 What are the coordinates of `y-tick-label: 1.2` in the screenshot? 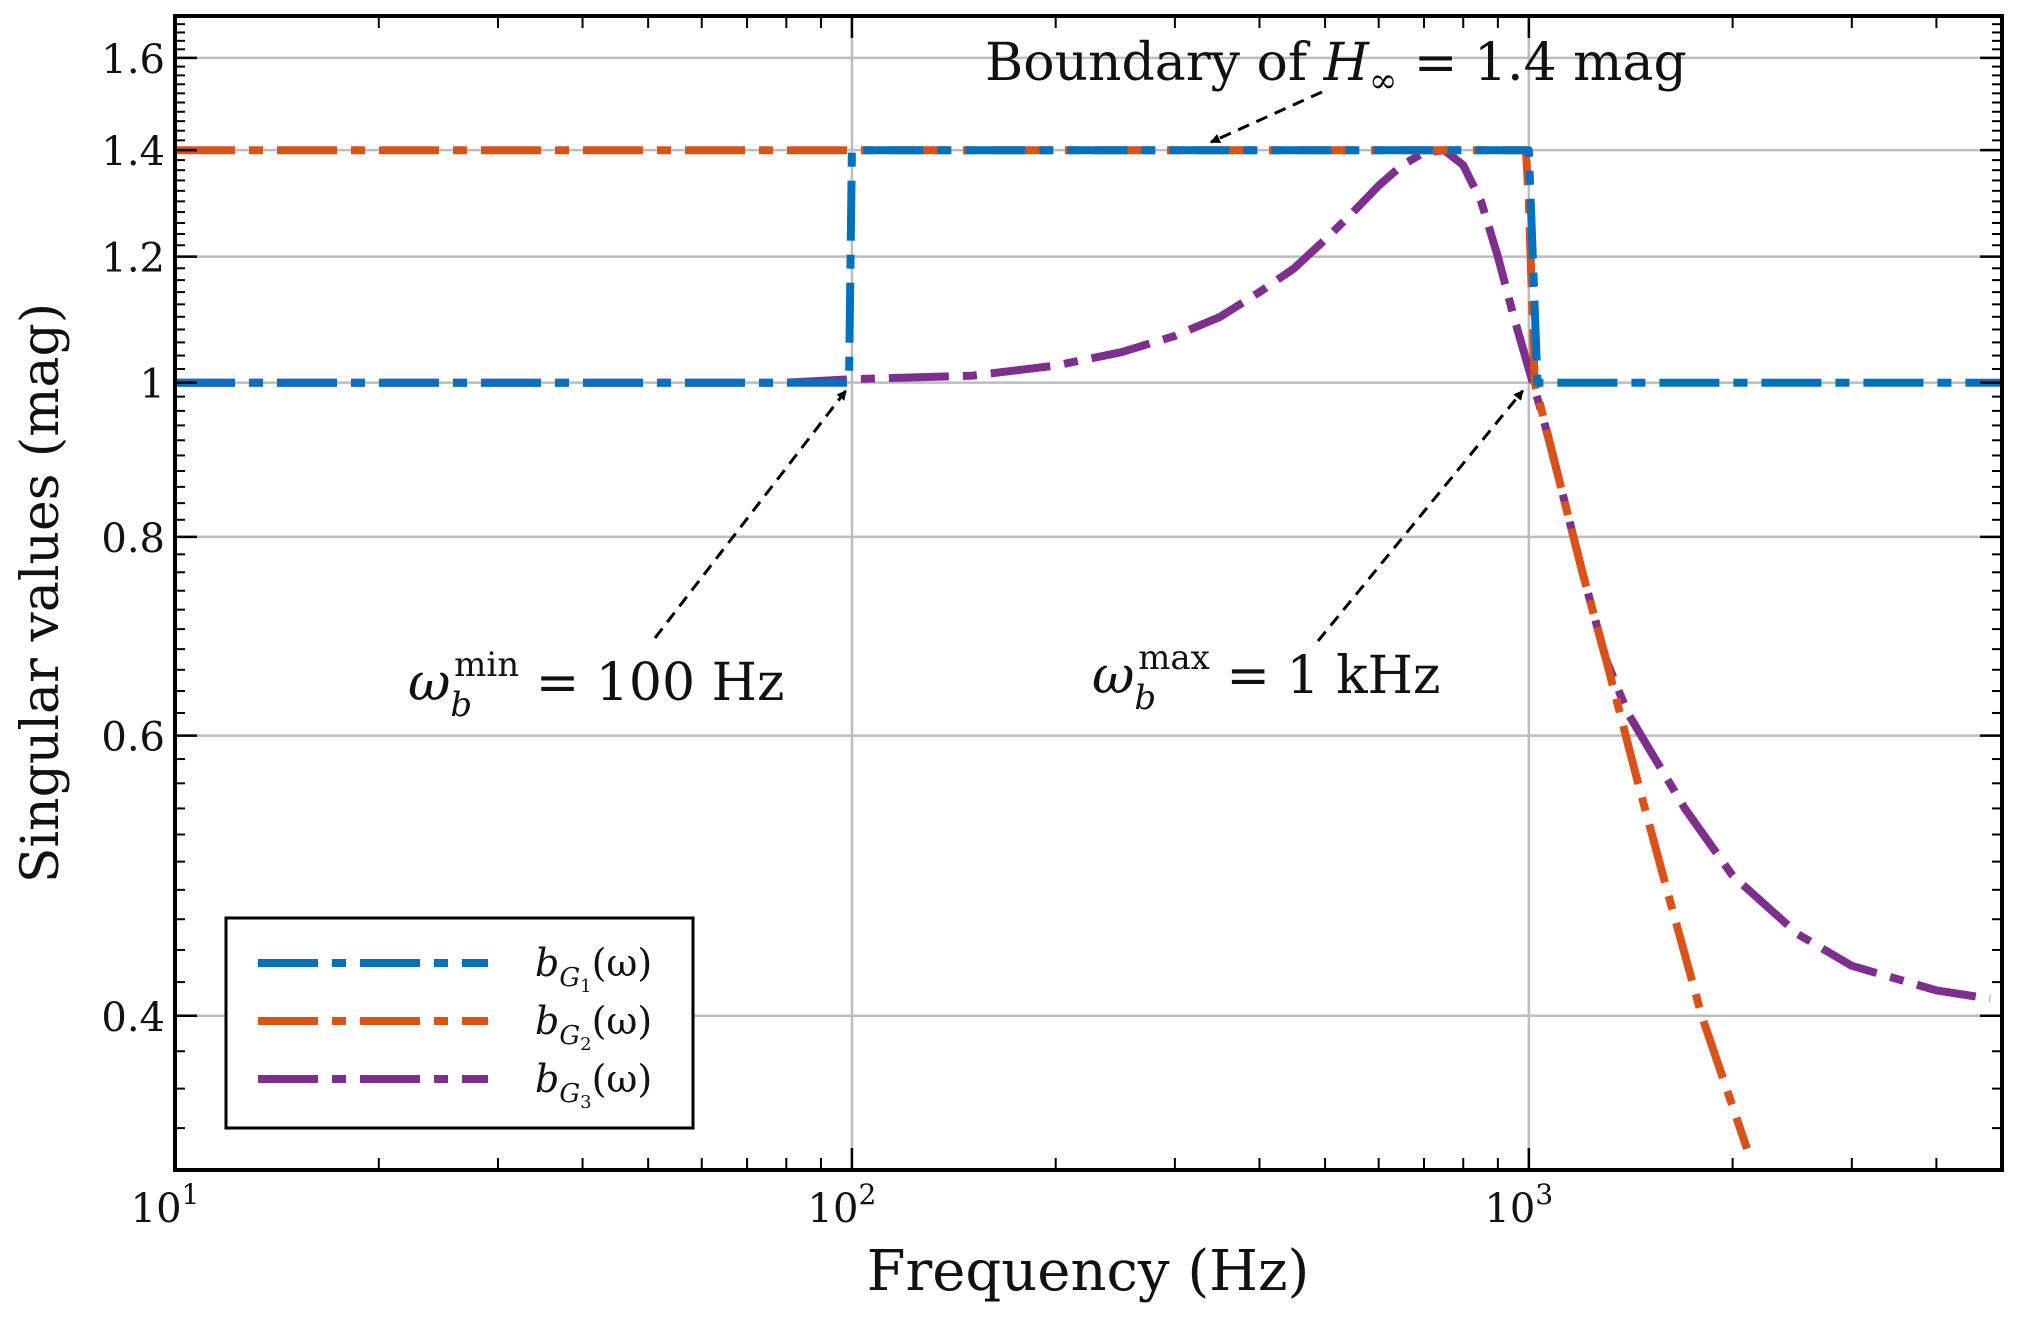 It's located at (133, 259).